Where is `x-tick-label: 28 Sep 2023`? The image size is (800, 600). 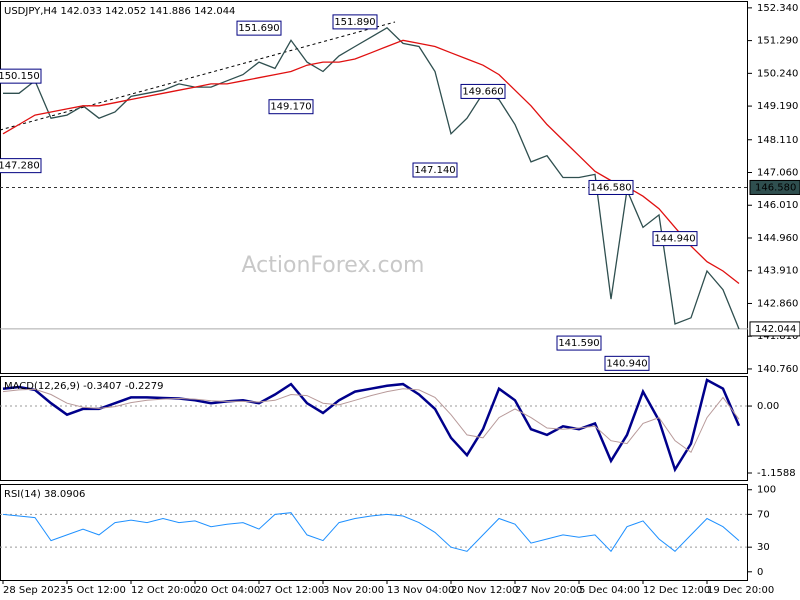
x-tick-label: 28 Sep 2023 is located at coordinates (34, 590).